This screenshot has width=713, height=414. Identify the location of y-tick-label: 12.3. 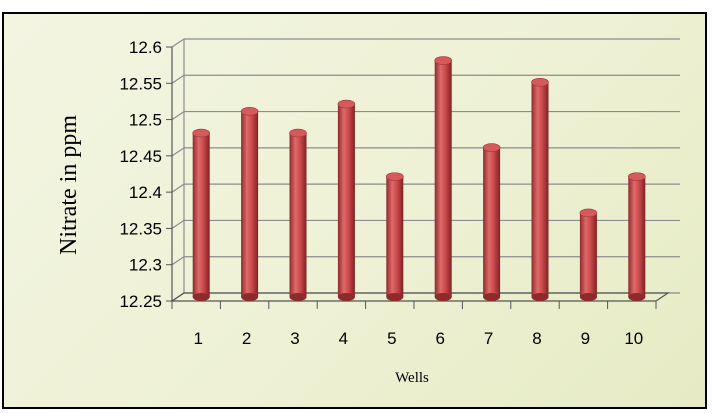
(145, 265).